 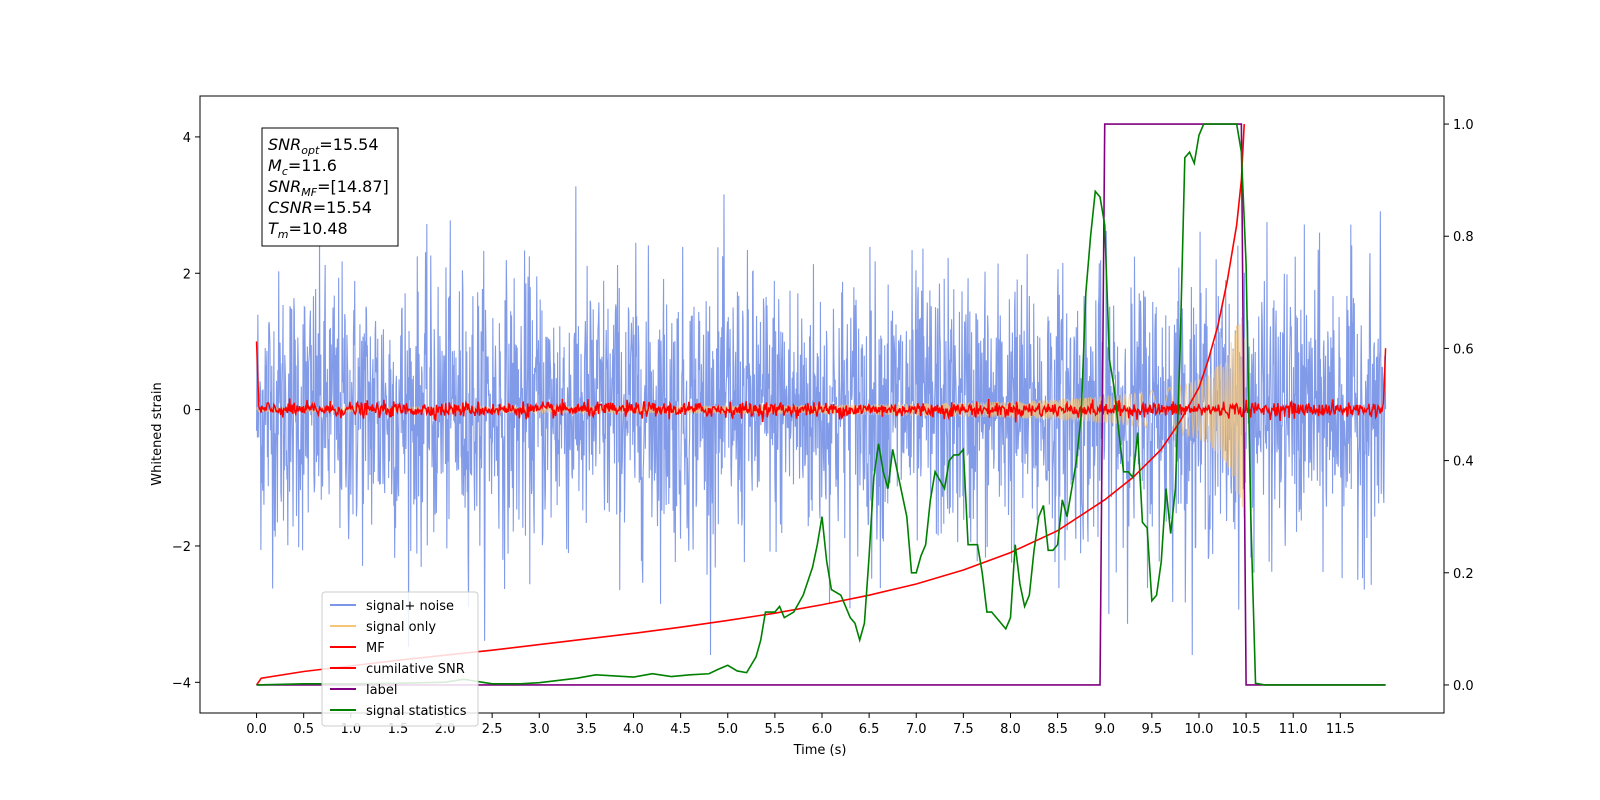 What do you see at coordinates (822, 729) in the screenshot?
I see `x-tick-label: 6.0` at bounding box center [822, 729].